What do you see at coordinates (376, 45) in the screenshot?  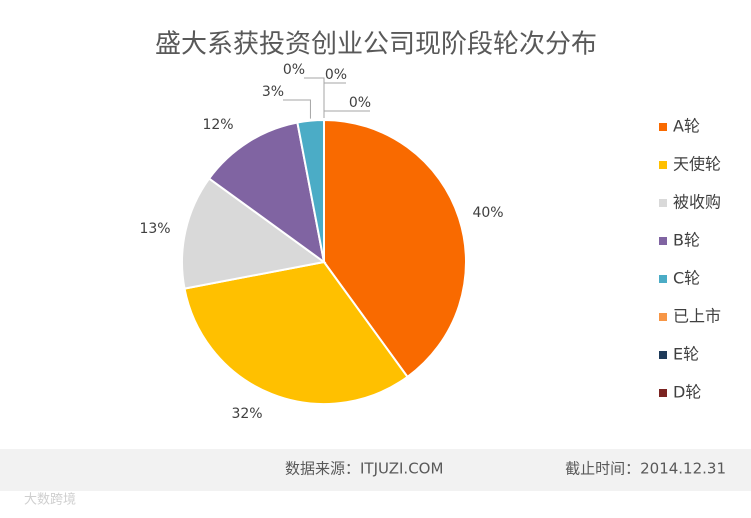 I see `chart-title: 盛大系获投资创业公司现阶段轮次分布` at bounding box center [376, 45].